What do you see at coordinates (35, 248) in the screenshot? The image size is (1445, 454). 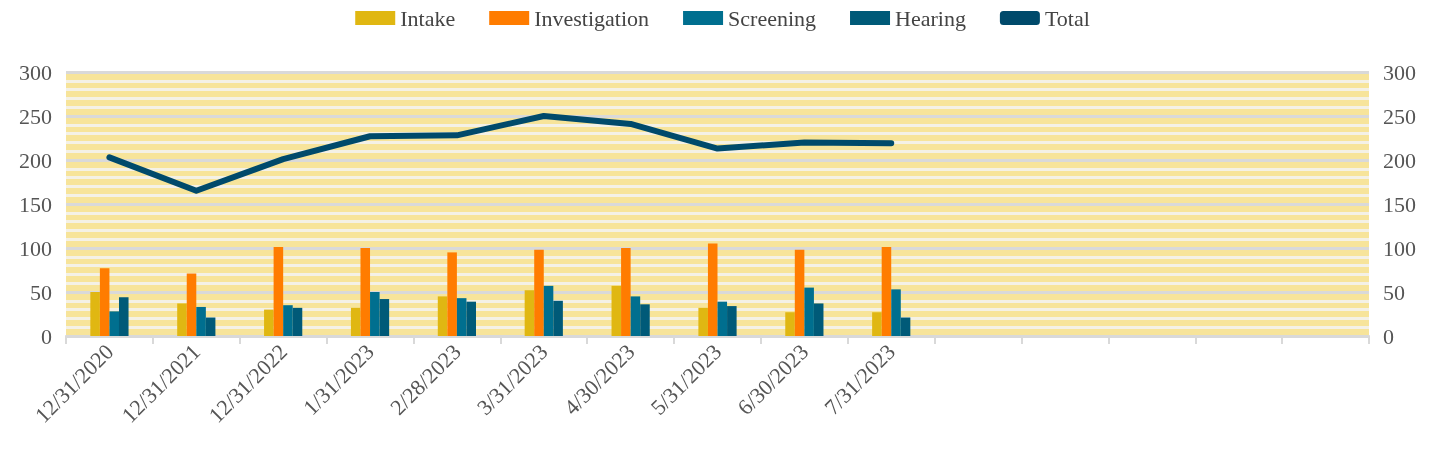 I see `y-tick-label: 100` at bounding box center [35, 248].